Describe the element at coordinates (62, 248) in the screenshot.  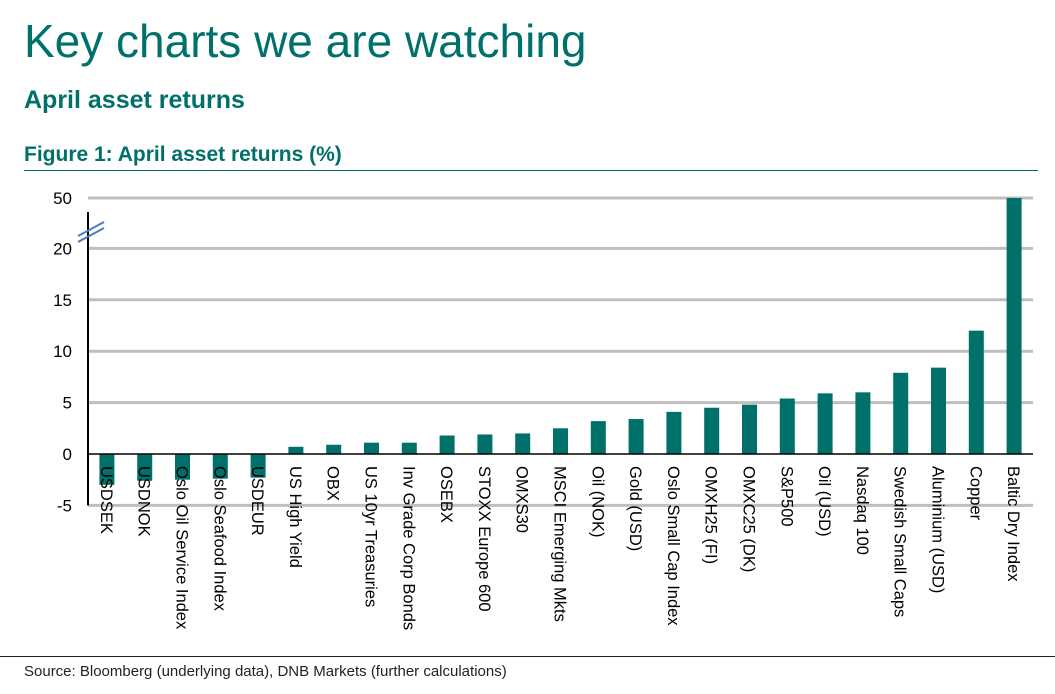
I see `y-tick-label: 20` at that location.